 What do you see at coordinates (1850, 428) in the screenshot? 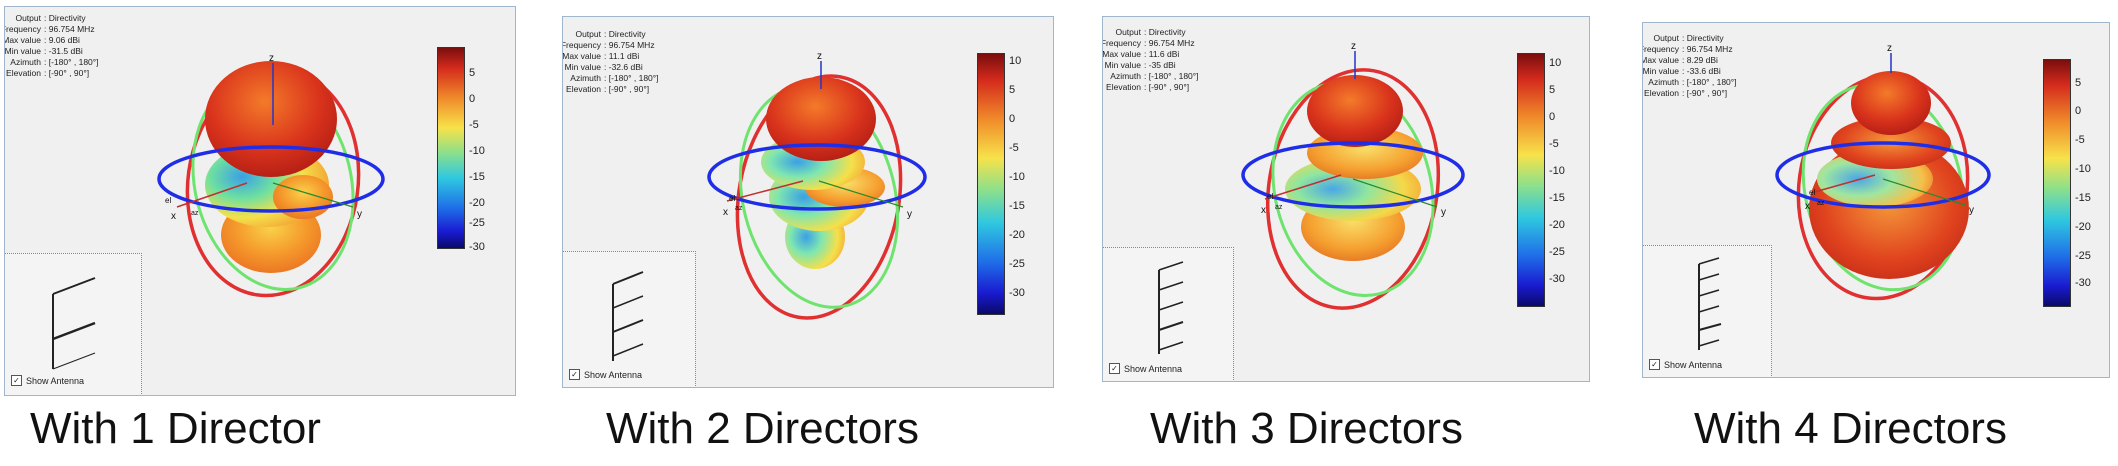
I see `caption-4: With 4 Directors` at bounding box center [1850, 428].